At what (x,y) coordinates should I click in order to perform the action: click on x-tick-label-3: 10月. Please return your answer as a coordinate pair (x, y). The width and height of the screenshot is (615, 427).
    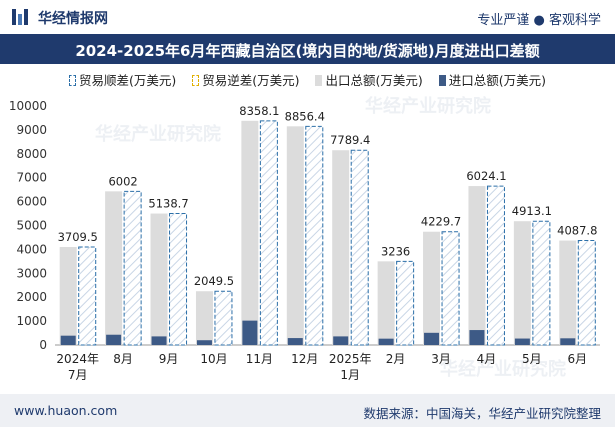
    Looking at the image, I should click on (213, 359).